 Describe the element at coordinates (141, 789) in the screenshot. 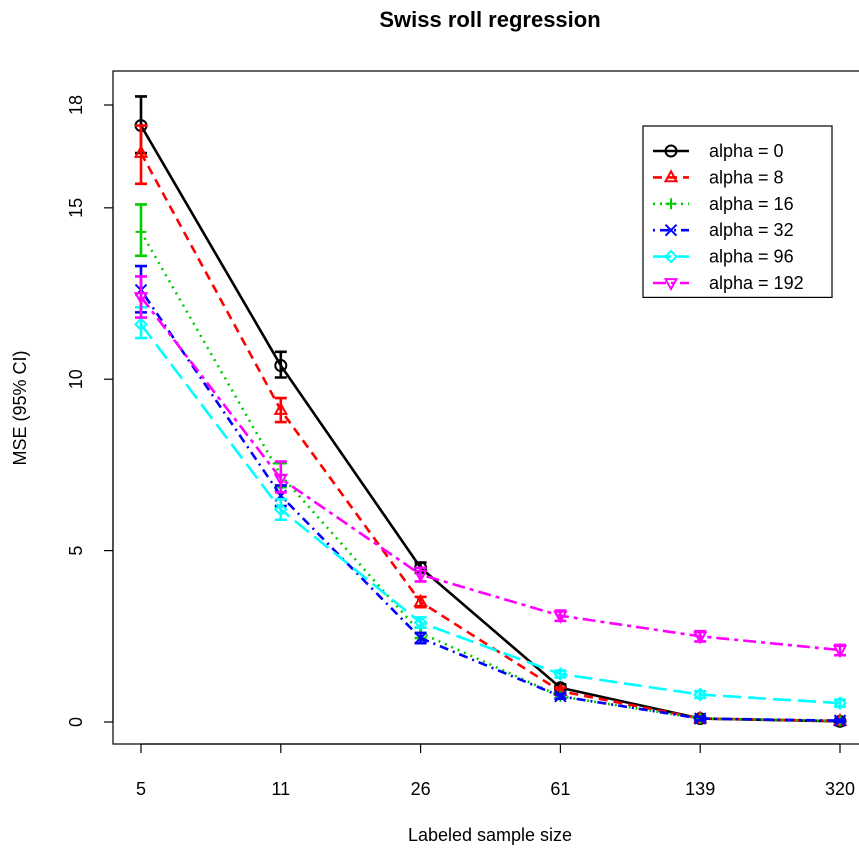

I see `x-tick-label: 5` at that location.